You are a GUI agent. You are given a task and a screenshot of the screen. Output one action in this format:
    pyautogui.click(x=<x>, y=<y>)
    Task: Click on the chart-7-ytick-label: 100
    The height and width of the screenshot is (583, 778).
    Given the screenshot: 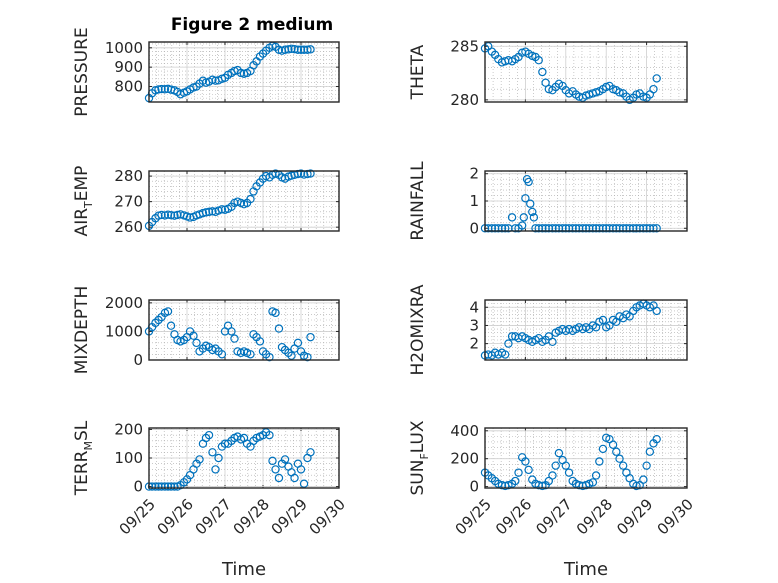 What is the action you would take?
    pyautogui.click(x=128, y=458)
    